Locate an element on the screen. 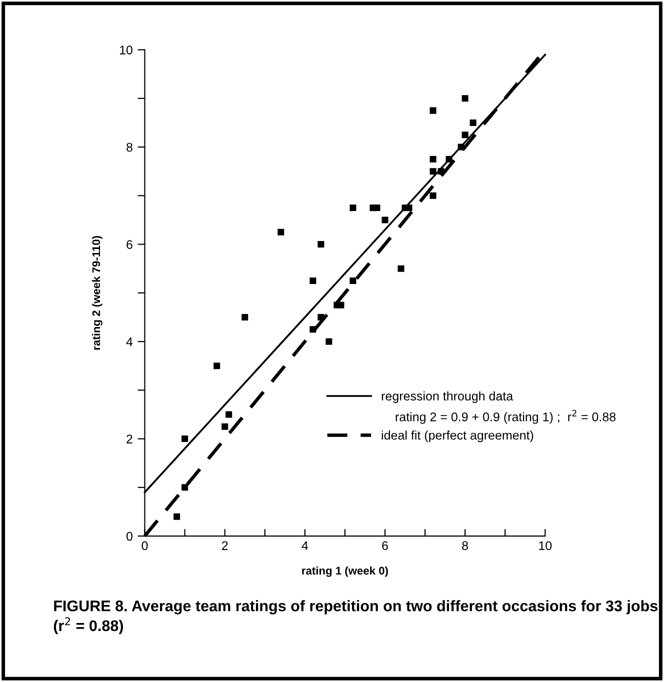 The image size is (664, 682). y-tick-label: 2 is located at coordinates (129, 439).